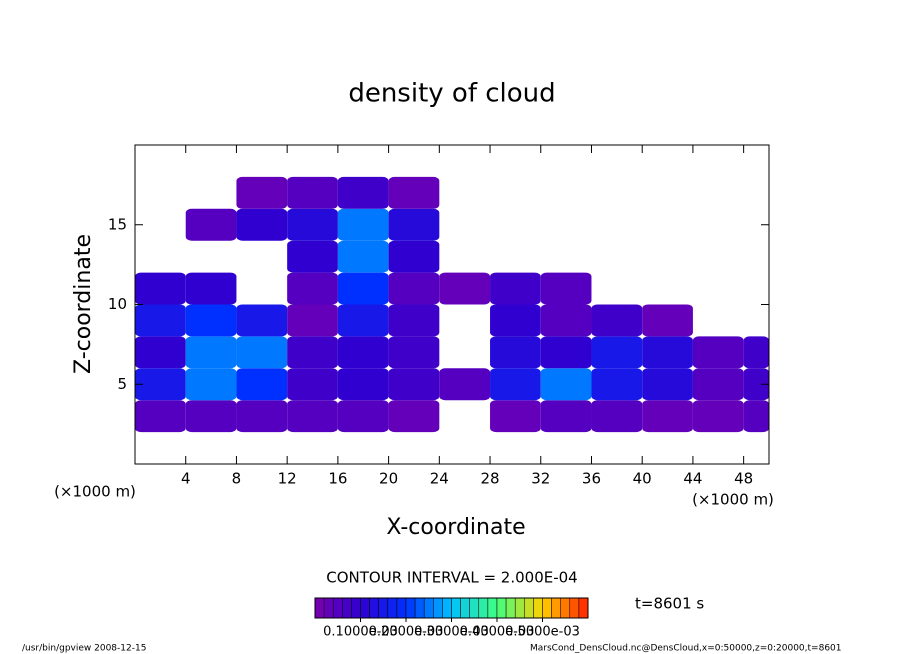  Describe the element at coordinates (540, 479) in the screenshot. I see `x-tick-label: 32` at that location.